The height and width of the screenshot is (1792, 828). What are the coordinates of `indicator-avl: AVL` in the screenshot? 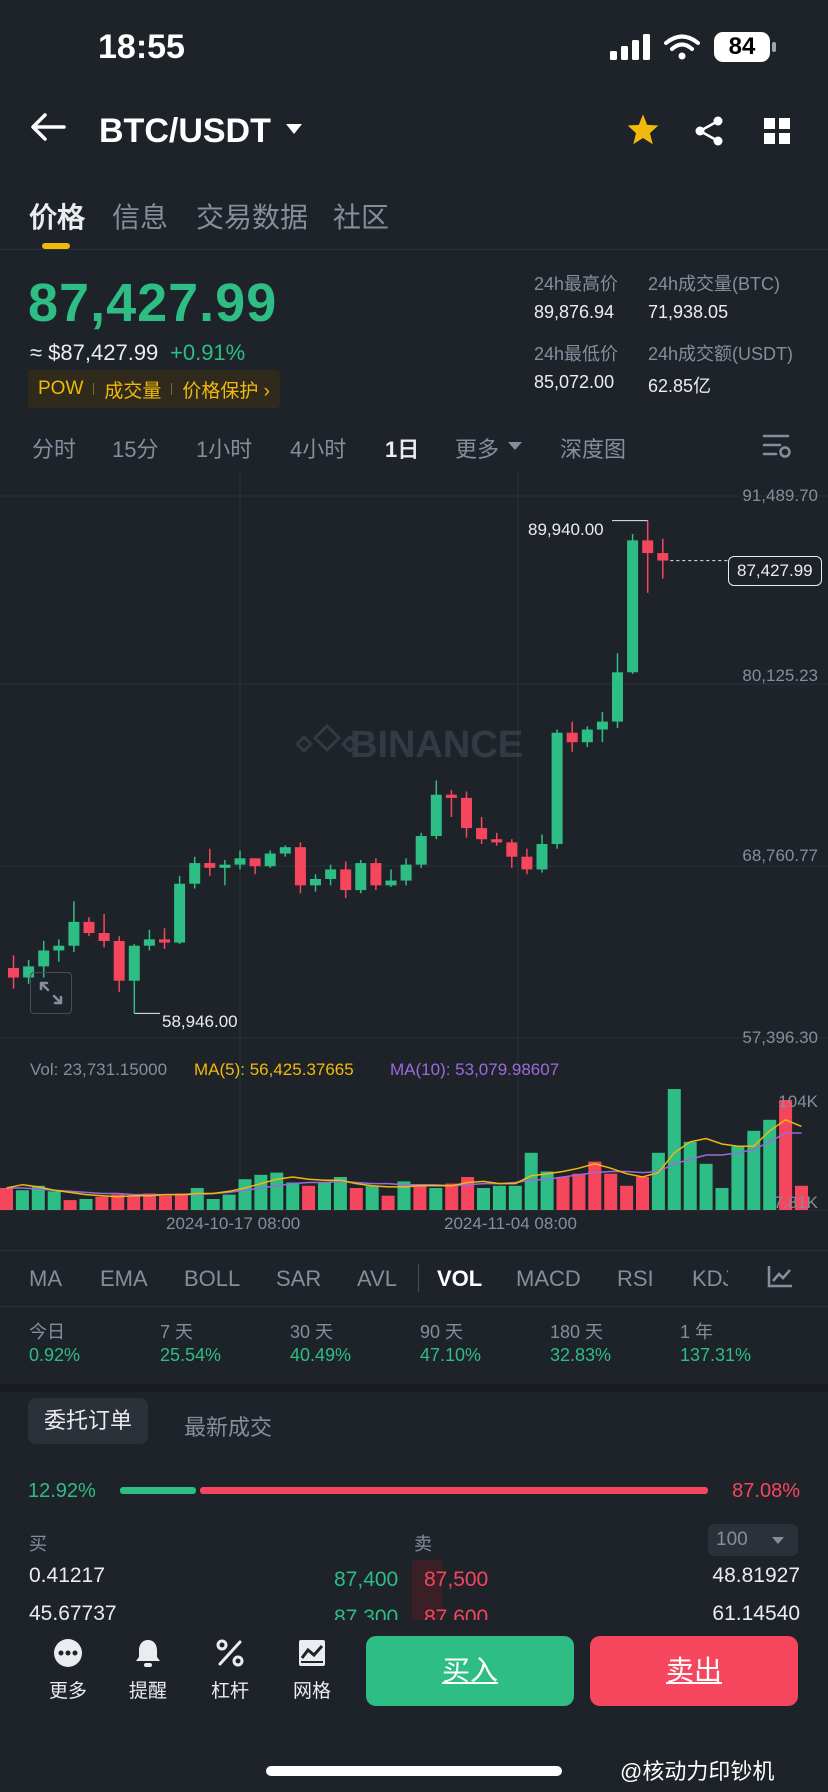 It's located at (377, 1278).